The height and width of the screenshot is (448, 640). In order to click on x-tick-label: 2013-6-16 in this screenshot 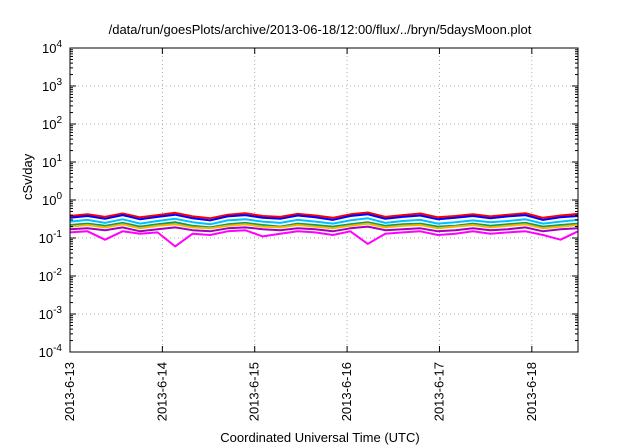, I will do `click(346, 391)`.